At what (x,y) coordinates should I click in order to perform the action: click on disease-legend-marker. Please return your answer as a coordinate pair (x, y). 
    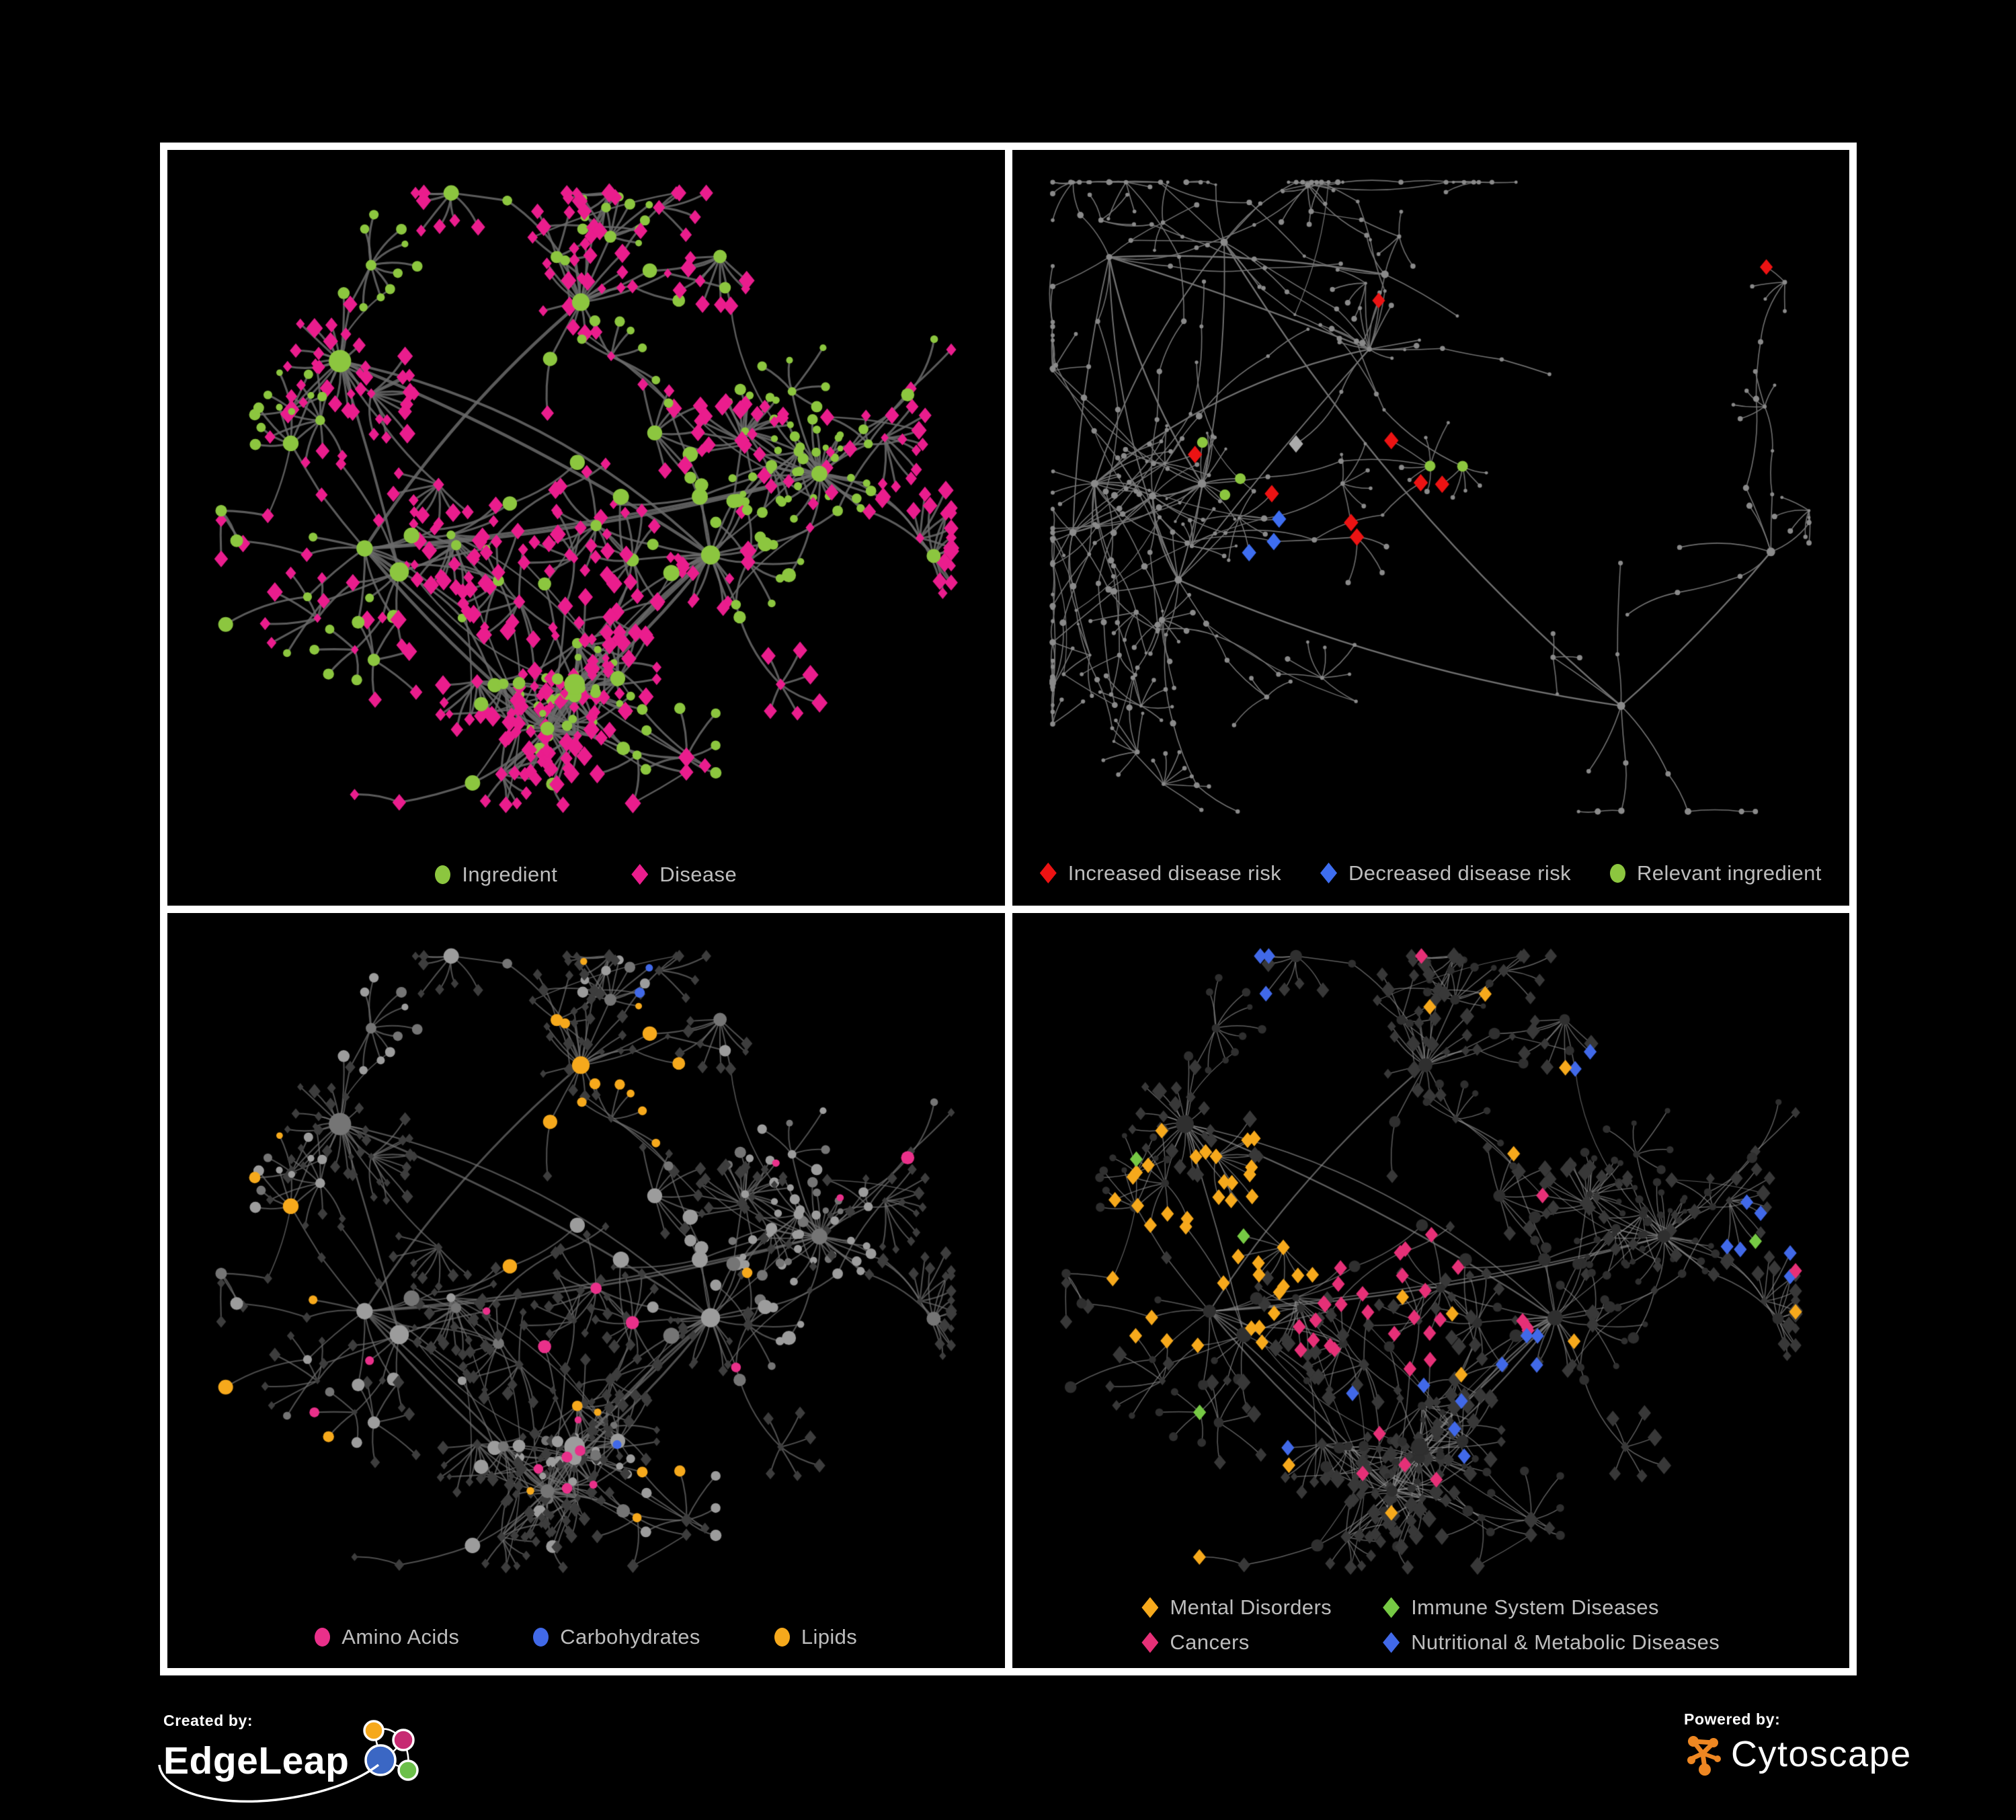
    Looking at the image, I should click on (640, 874).